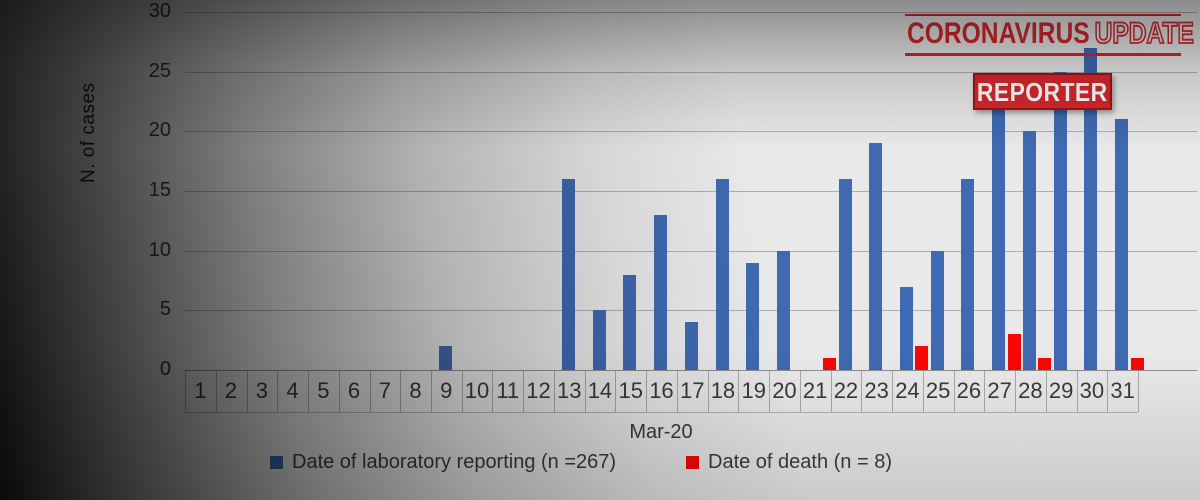 The image size is (1200, 500). Describe the element at coordinates (292, 390) in the screenshot. I see `x-axis-tick-label: 4` at that location.